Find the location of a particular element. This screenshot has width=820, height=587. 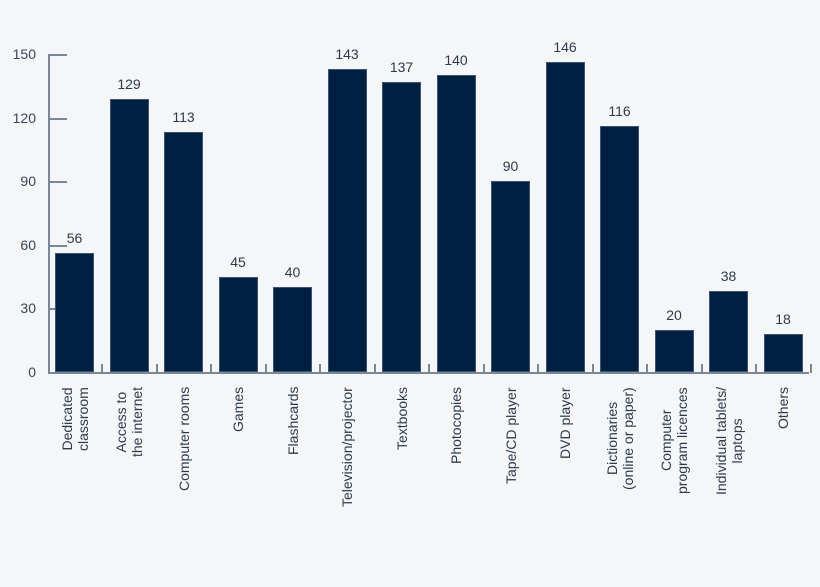

y-tick-label: 150 is located at coordinates (24, 54).